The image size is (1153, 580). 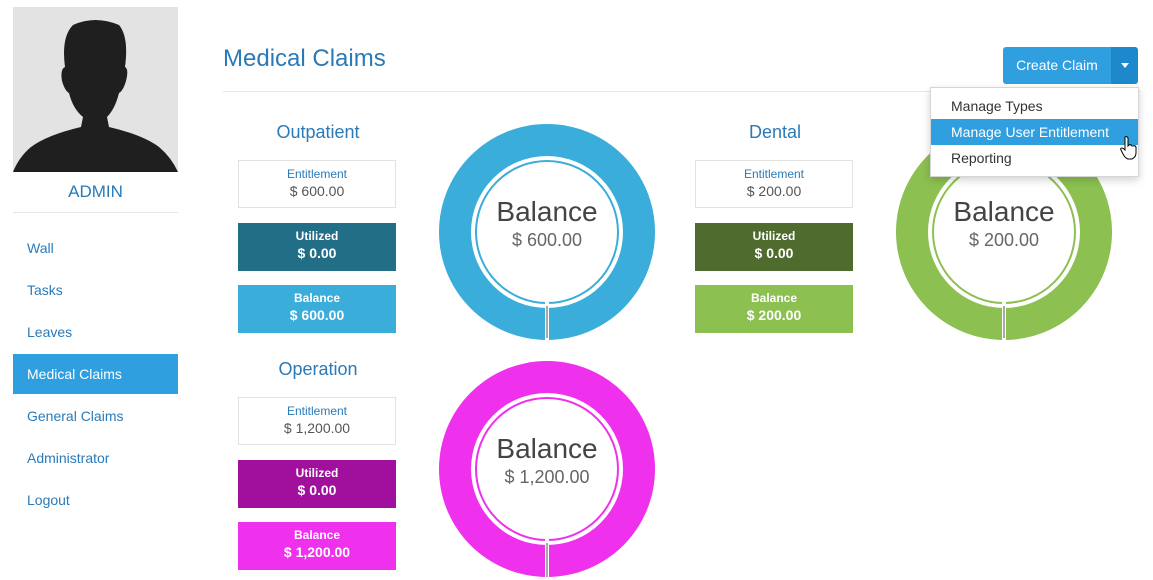 I want to click on outpatient-balance-donut, so click(x=547, y=232).